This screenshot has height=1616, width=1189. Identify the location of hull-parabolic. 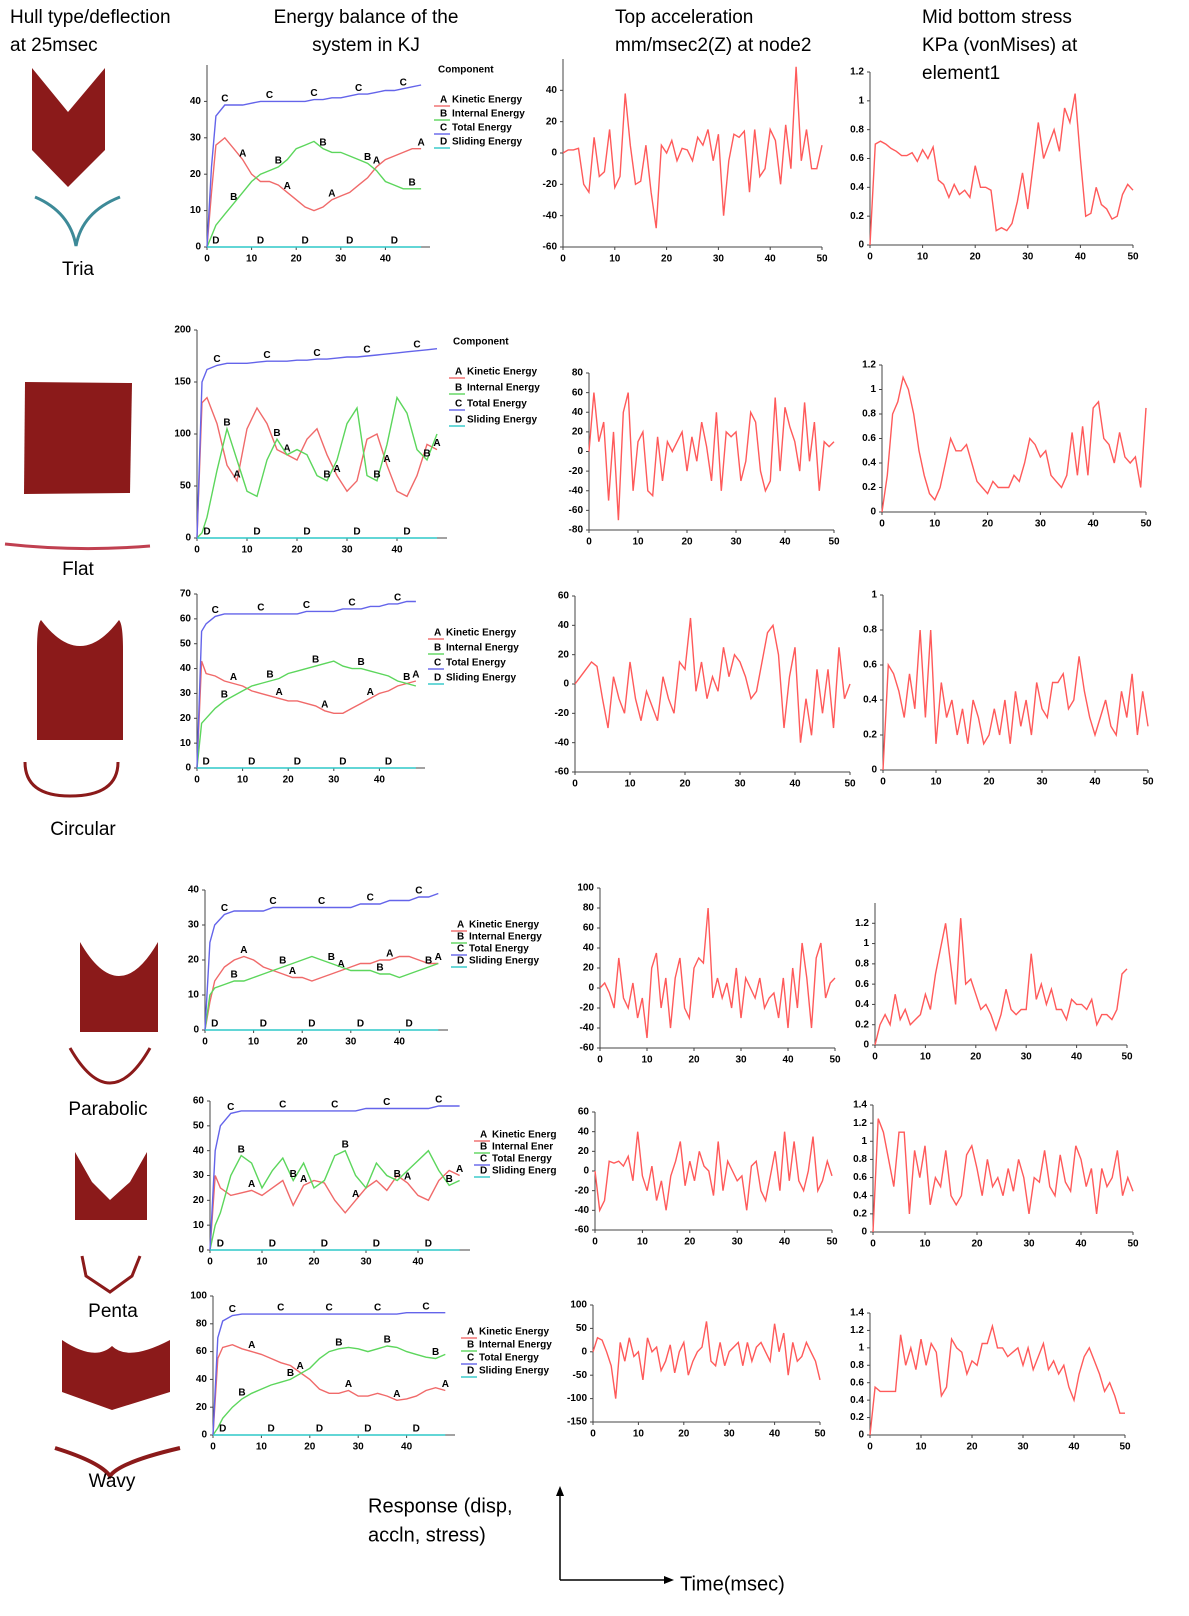
(119, 987).